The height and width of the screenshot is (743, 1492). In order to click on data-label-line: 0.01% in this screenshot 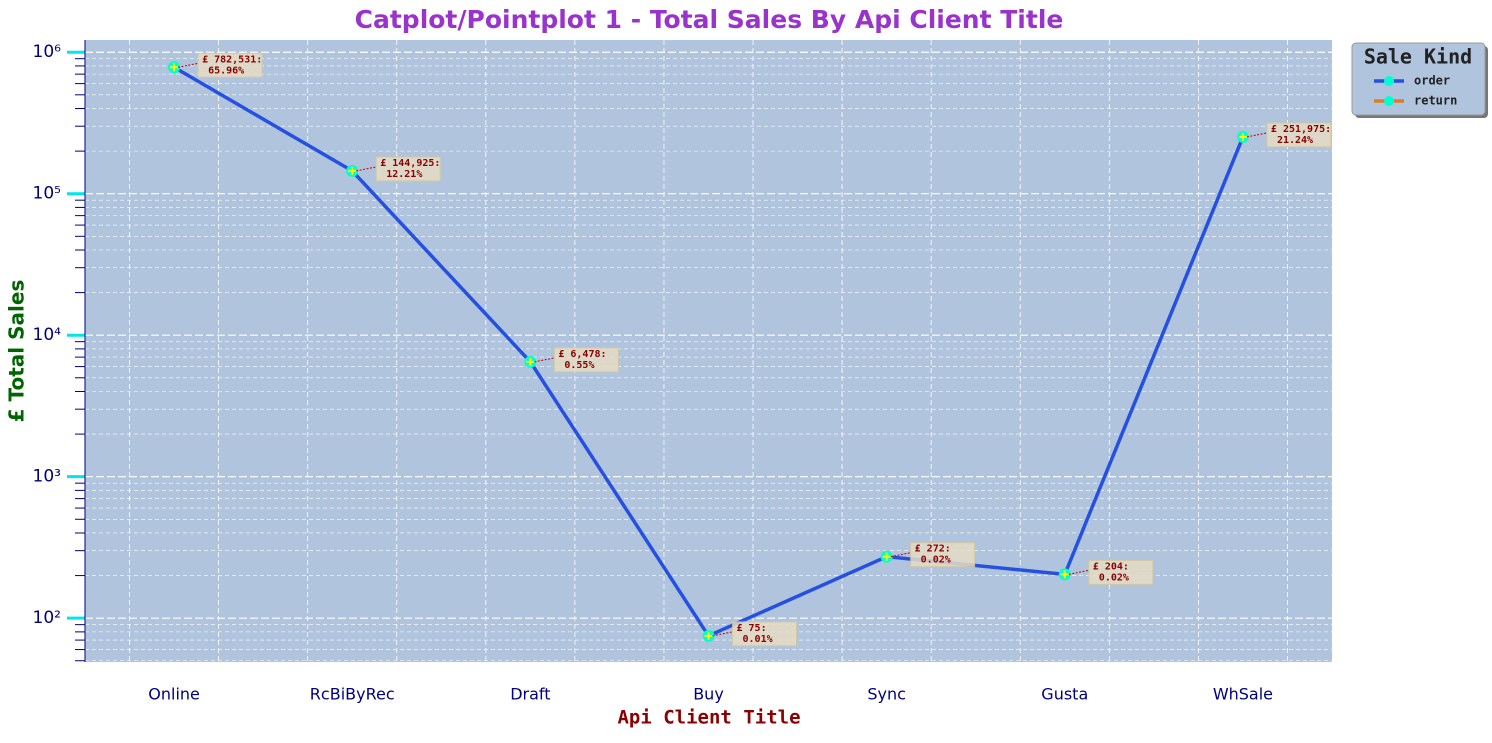, I will do `click(755, 639)`.